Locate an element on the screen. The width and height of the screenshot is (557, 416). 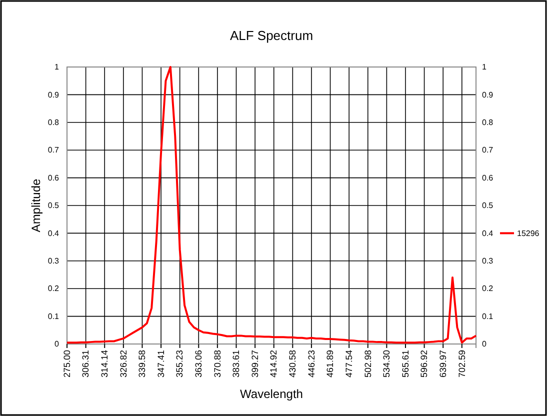
y2-tick-label: 0.7 is located at coordinates (488, 150).